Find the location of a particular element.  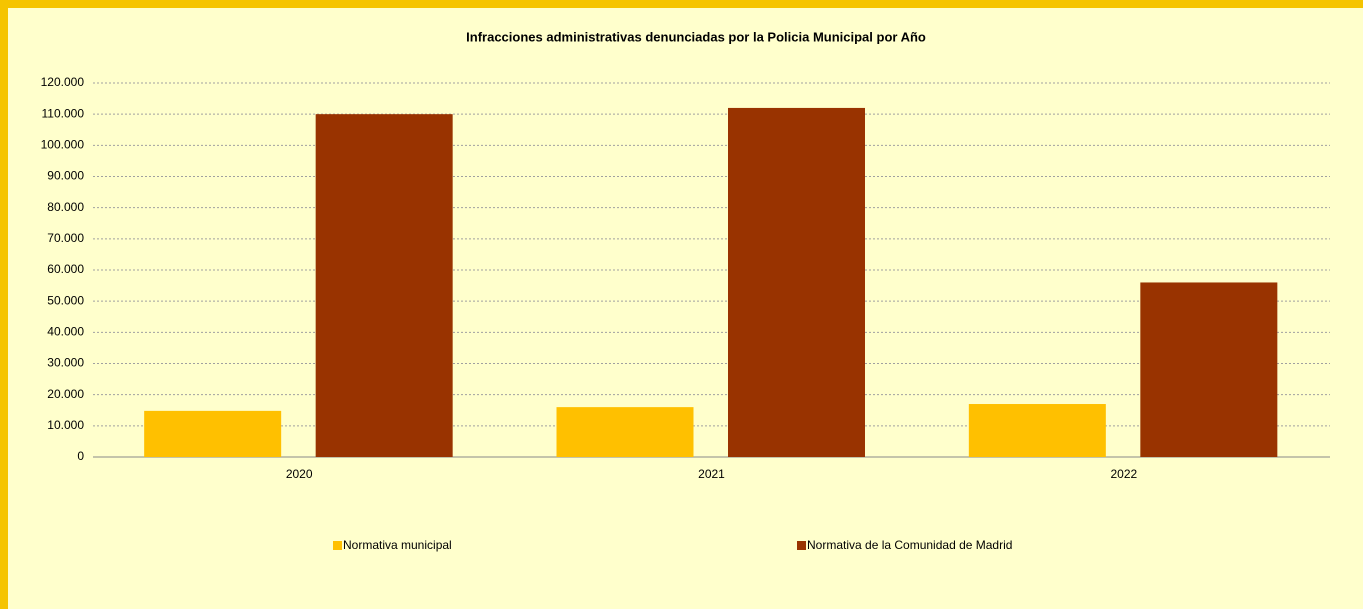

y-tick-label: 90.000 is located at coordinates (65, 176).